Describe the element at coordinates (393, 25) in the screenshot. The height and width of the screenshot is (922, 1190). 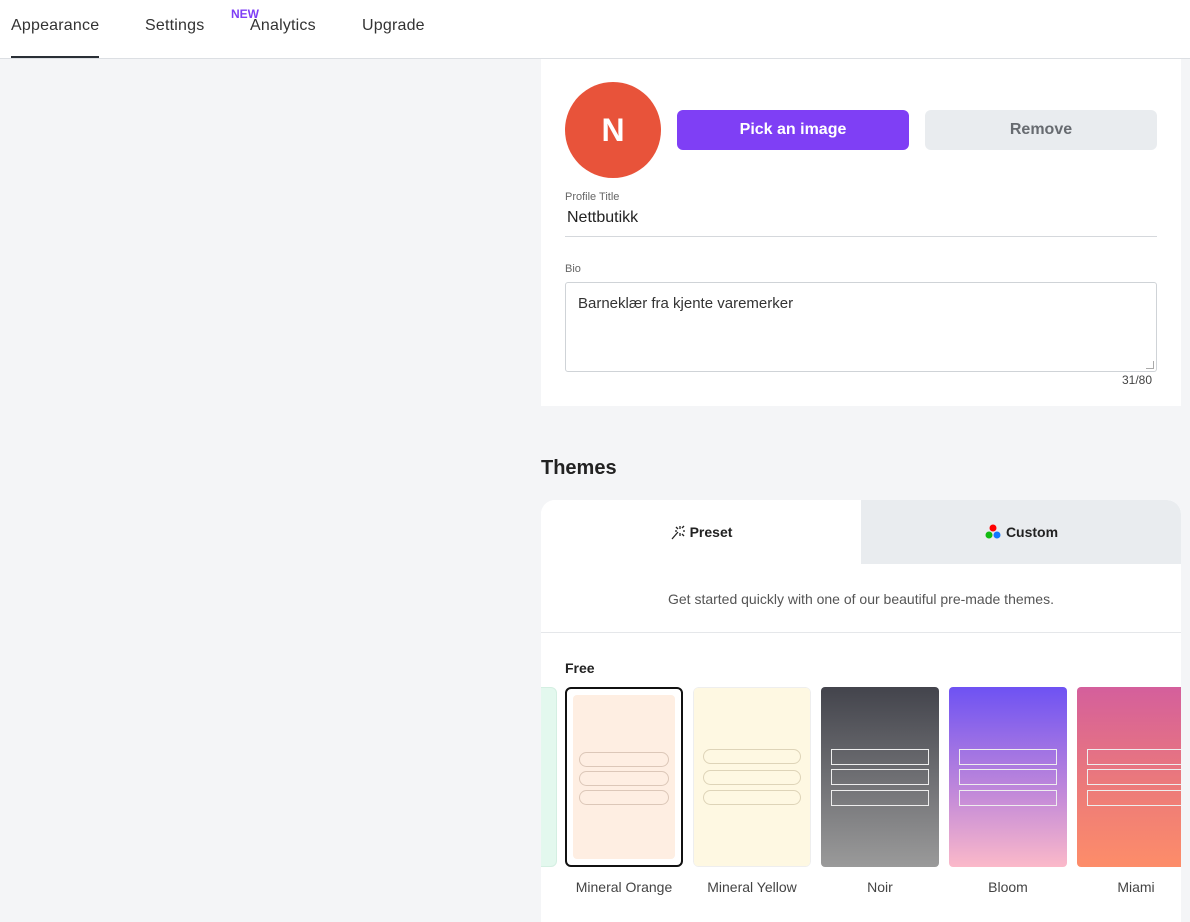
I see `tab-upgrade: Upgrade` at that location.